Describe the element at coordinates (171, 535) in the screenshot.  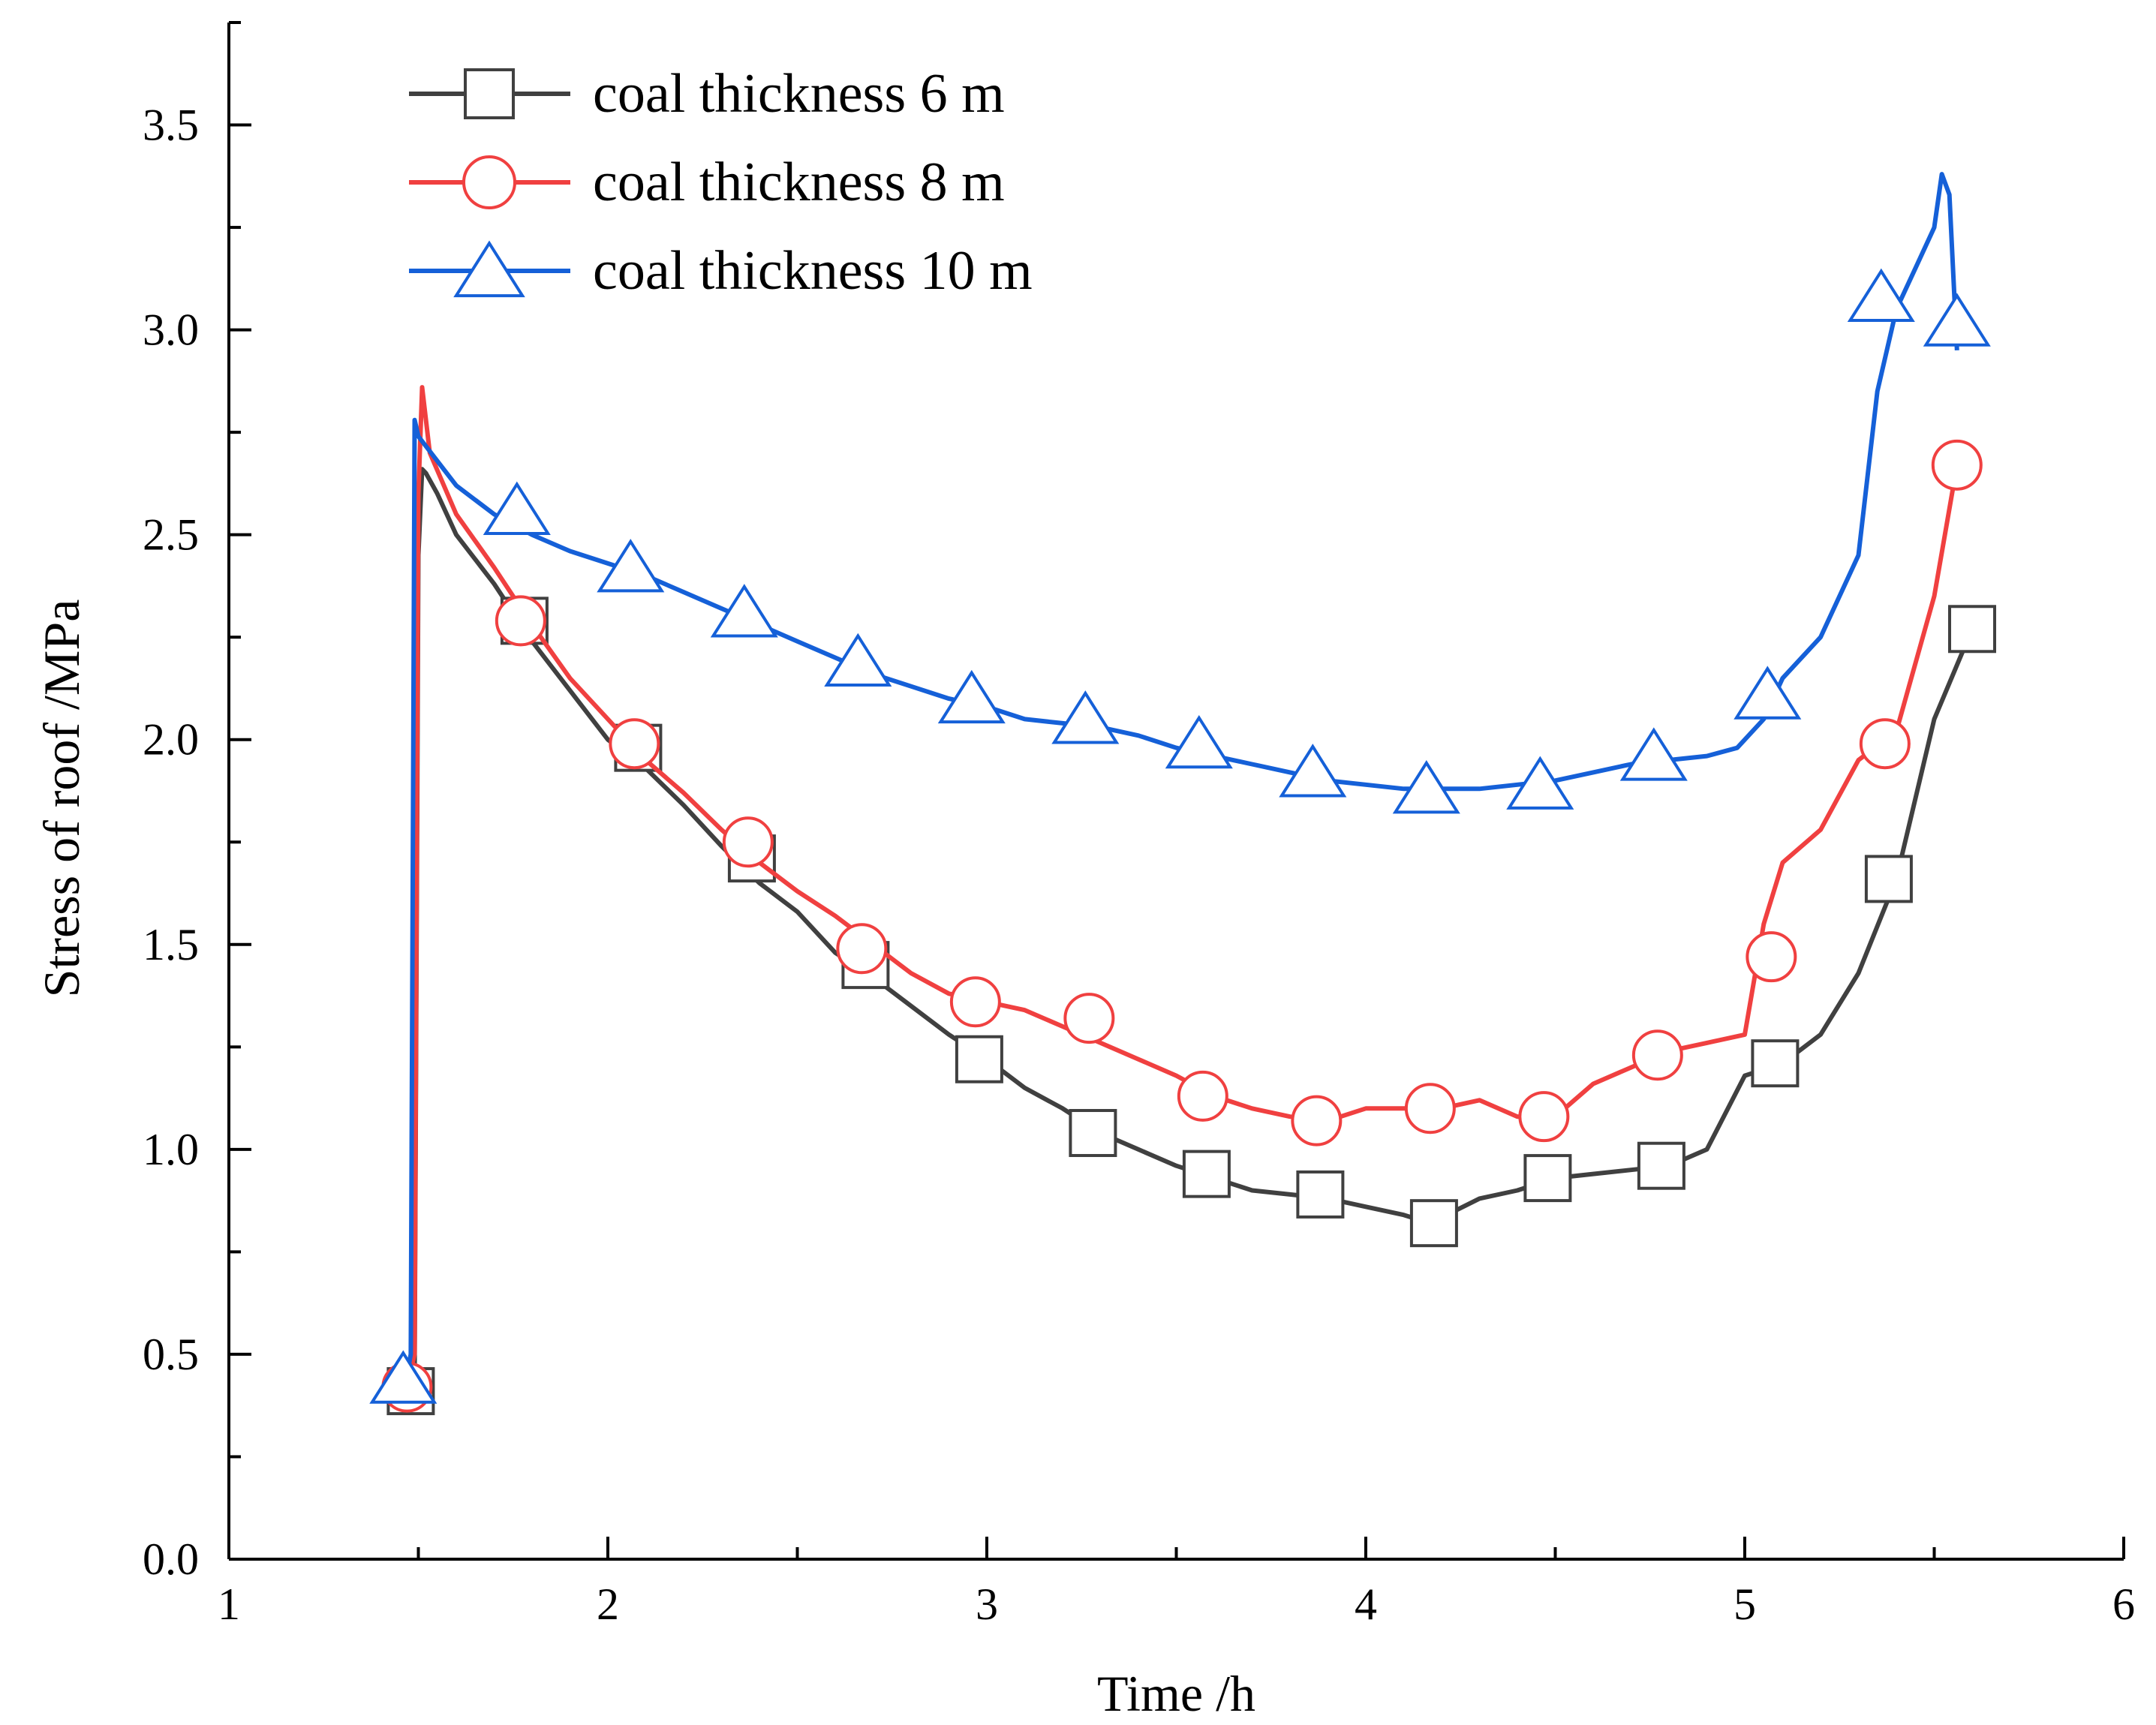
I see `y-tick-label: 2.5` at that location.